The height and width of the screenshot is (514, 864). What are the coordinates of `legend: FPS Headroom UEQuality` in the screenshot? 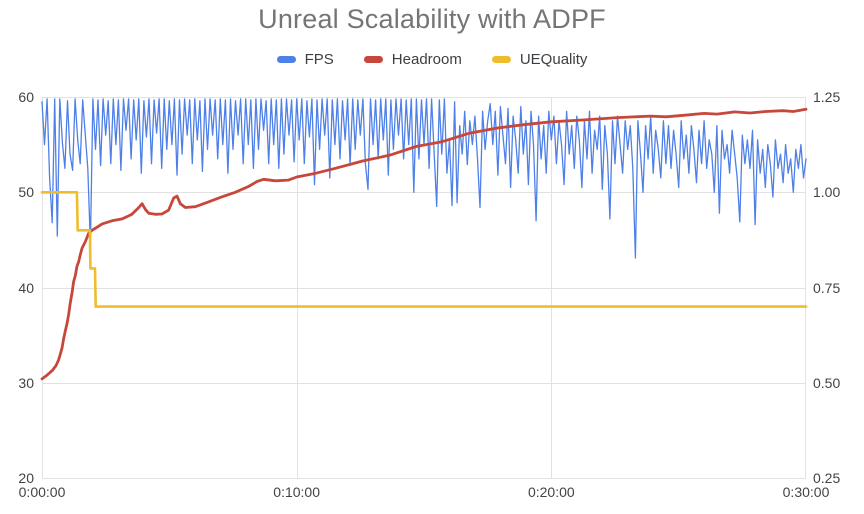 It's located at (432, 59).